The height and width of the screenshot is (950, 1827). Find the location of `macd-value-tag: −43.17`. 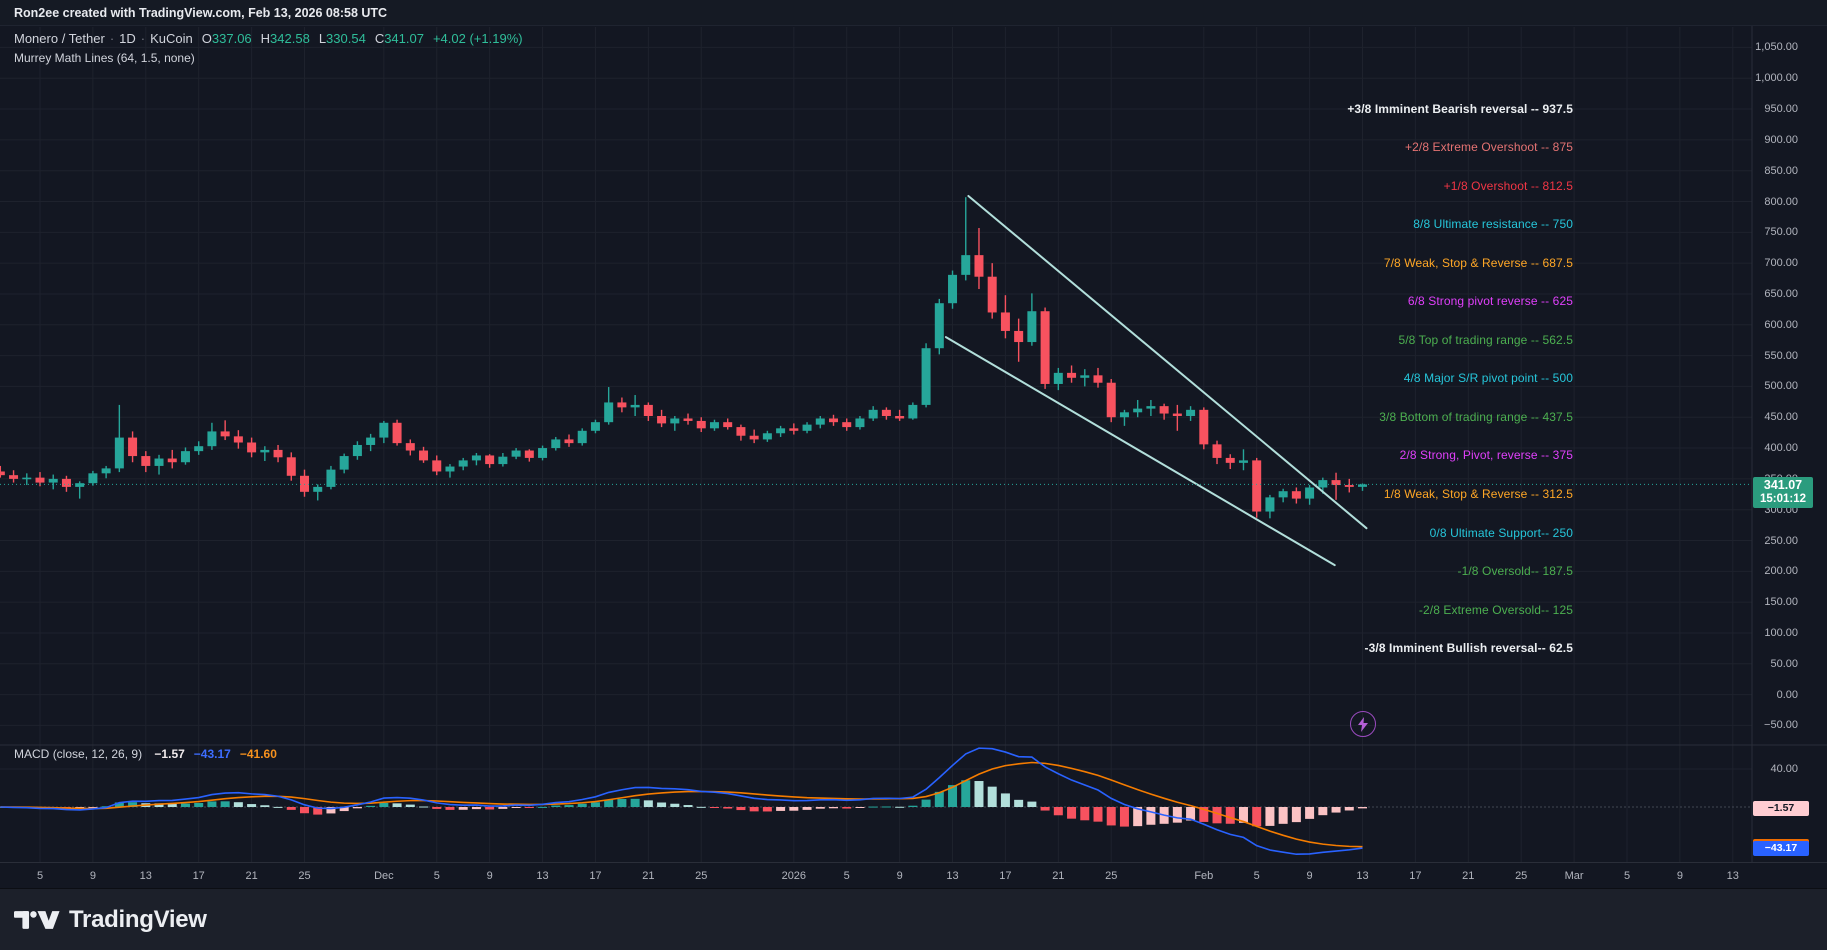

macd-value-tag: −43.17 is located at coordinates (1781, 848).